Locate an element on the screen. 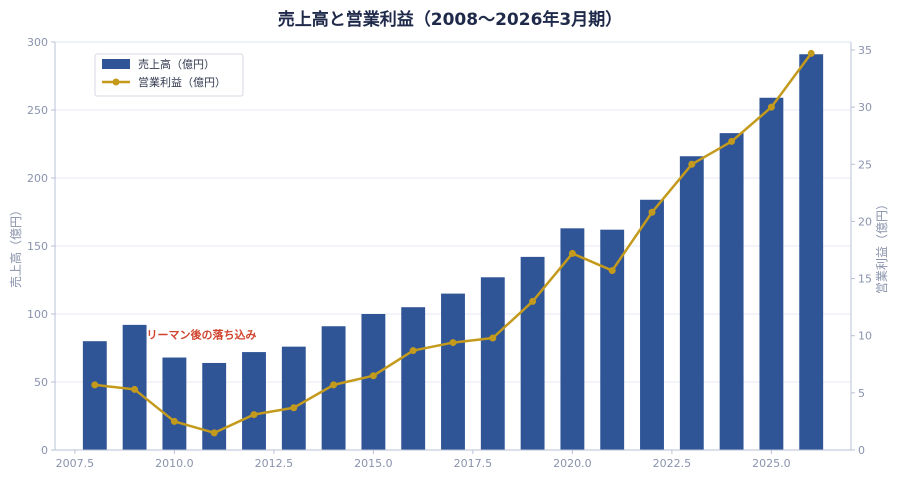 This screenshot has height=480, width=900. y-axis-ticks: 0 50 100 150 200 250 300 is located at coordinates (41, 246).